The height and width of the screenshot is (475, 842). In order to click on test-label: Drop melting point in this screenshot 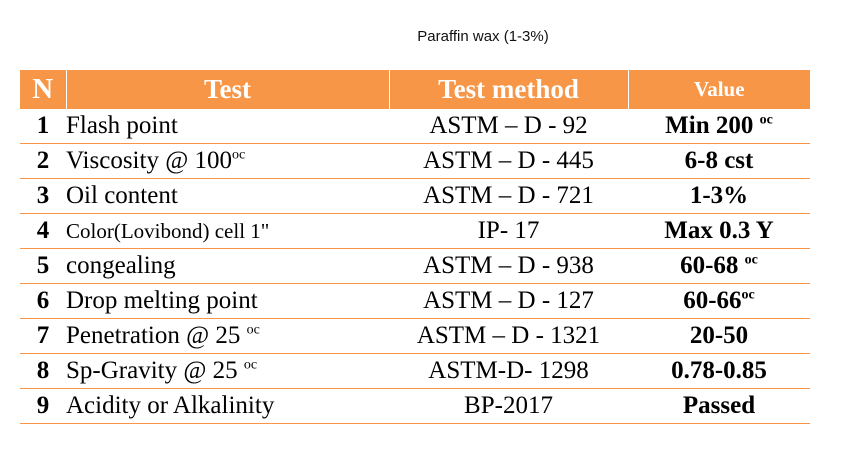, I will do `click(162, 300)`.